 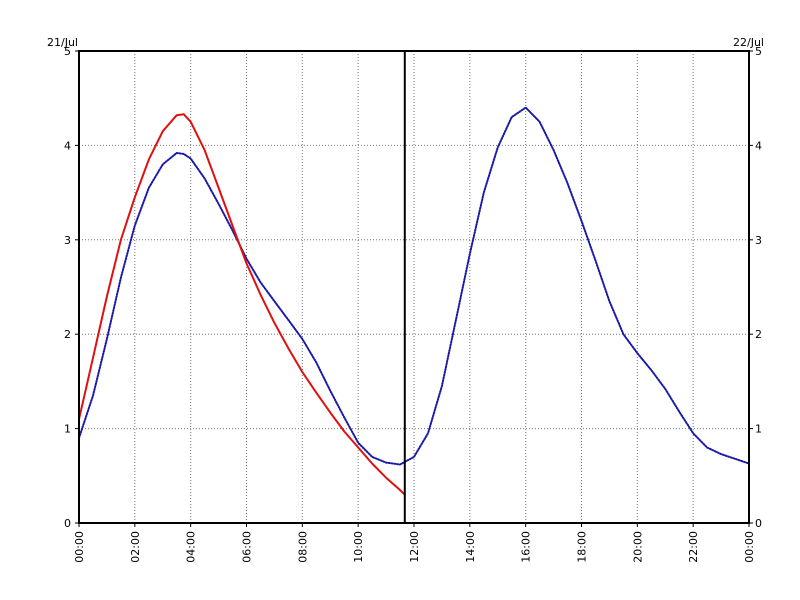 What do you see at coordinates (358, 547) in the screenshot?
I see `x-tick-label: 10:00` at bounding box center [358, 547].